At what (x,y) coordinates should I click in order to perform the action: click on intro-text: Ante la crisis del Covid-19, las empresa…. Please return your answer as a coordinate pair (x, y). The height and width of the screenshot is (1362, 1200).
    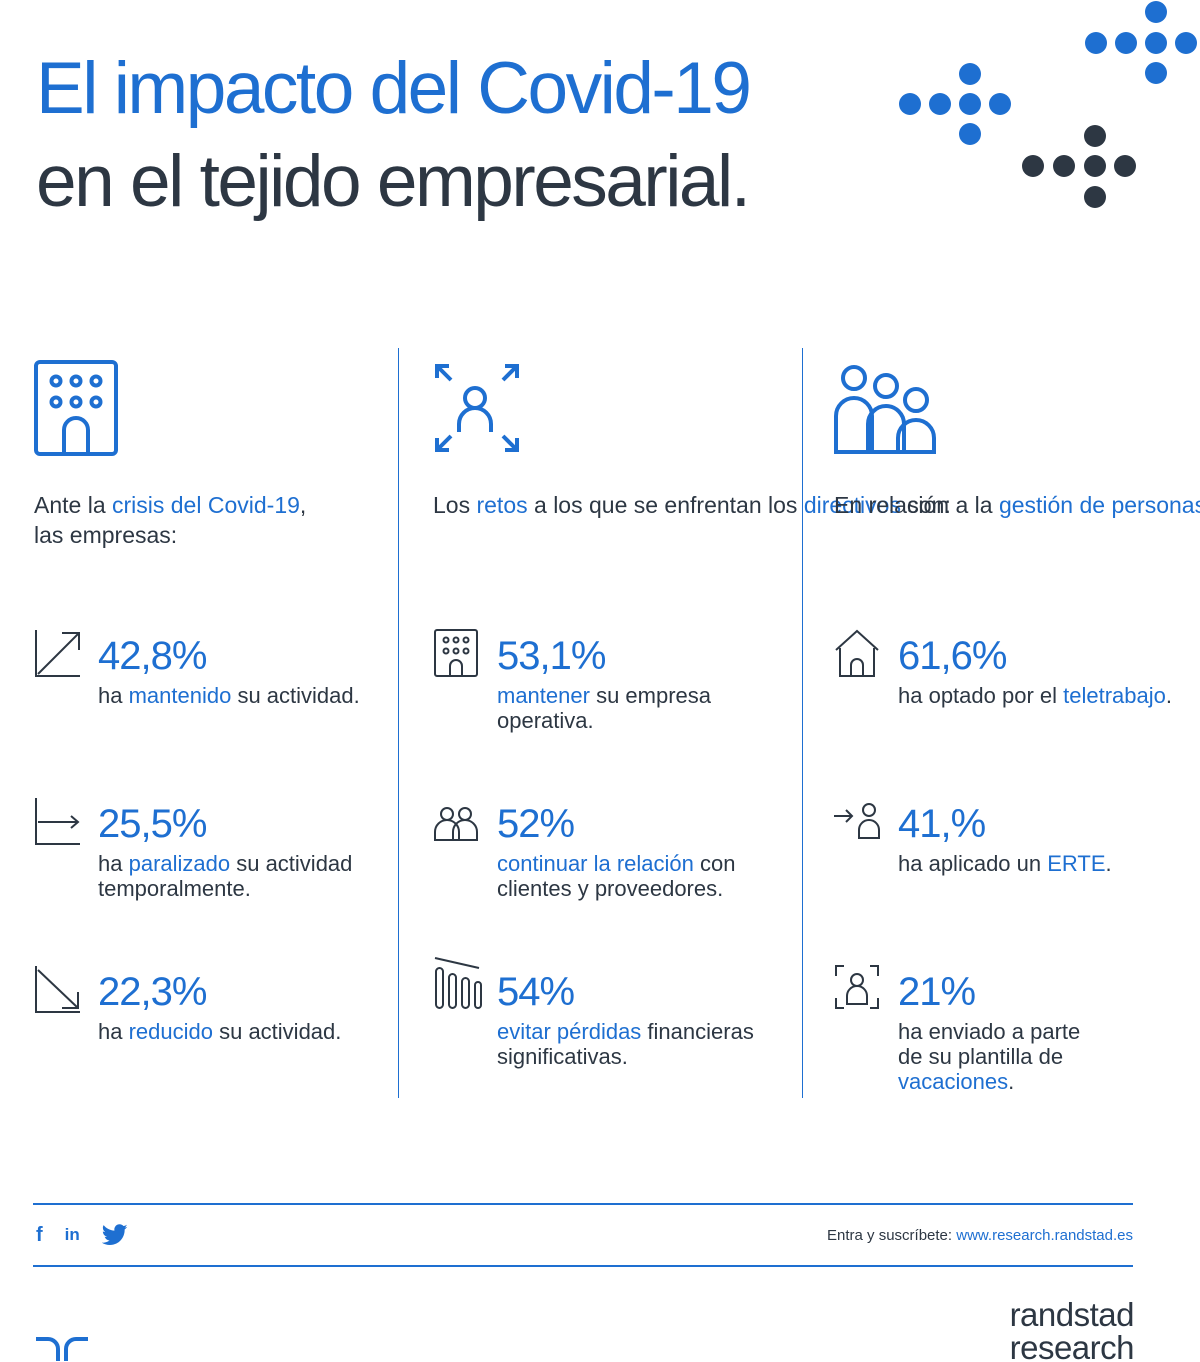
    Looking at the image, I should click on (170, 520).